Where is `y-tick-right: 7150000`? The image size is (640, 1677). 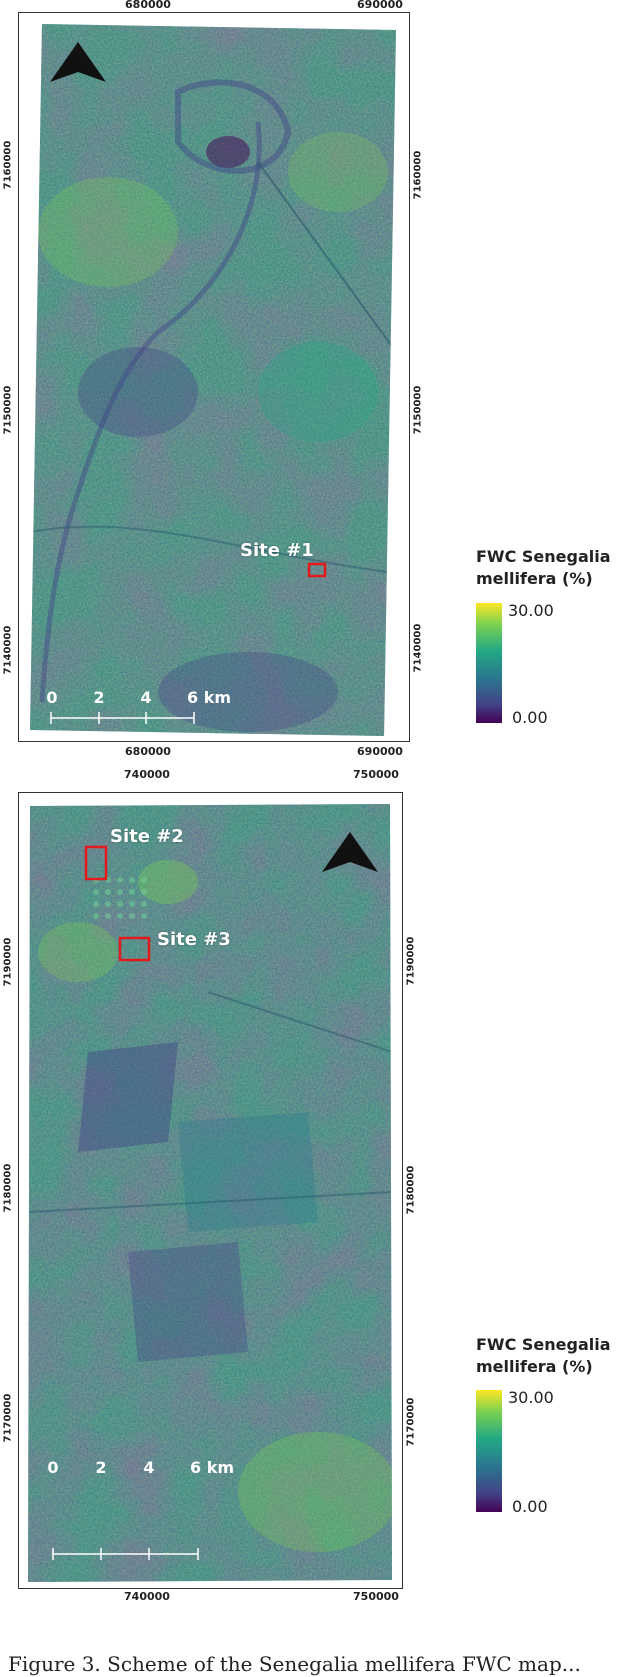
y-tick-right: 7150000 is located at coordinates (418, 410).